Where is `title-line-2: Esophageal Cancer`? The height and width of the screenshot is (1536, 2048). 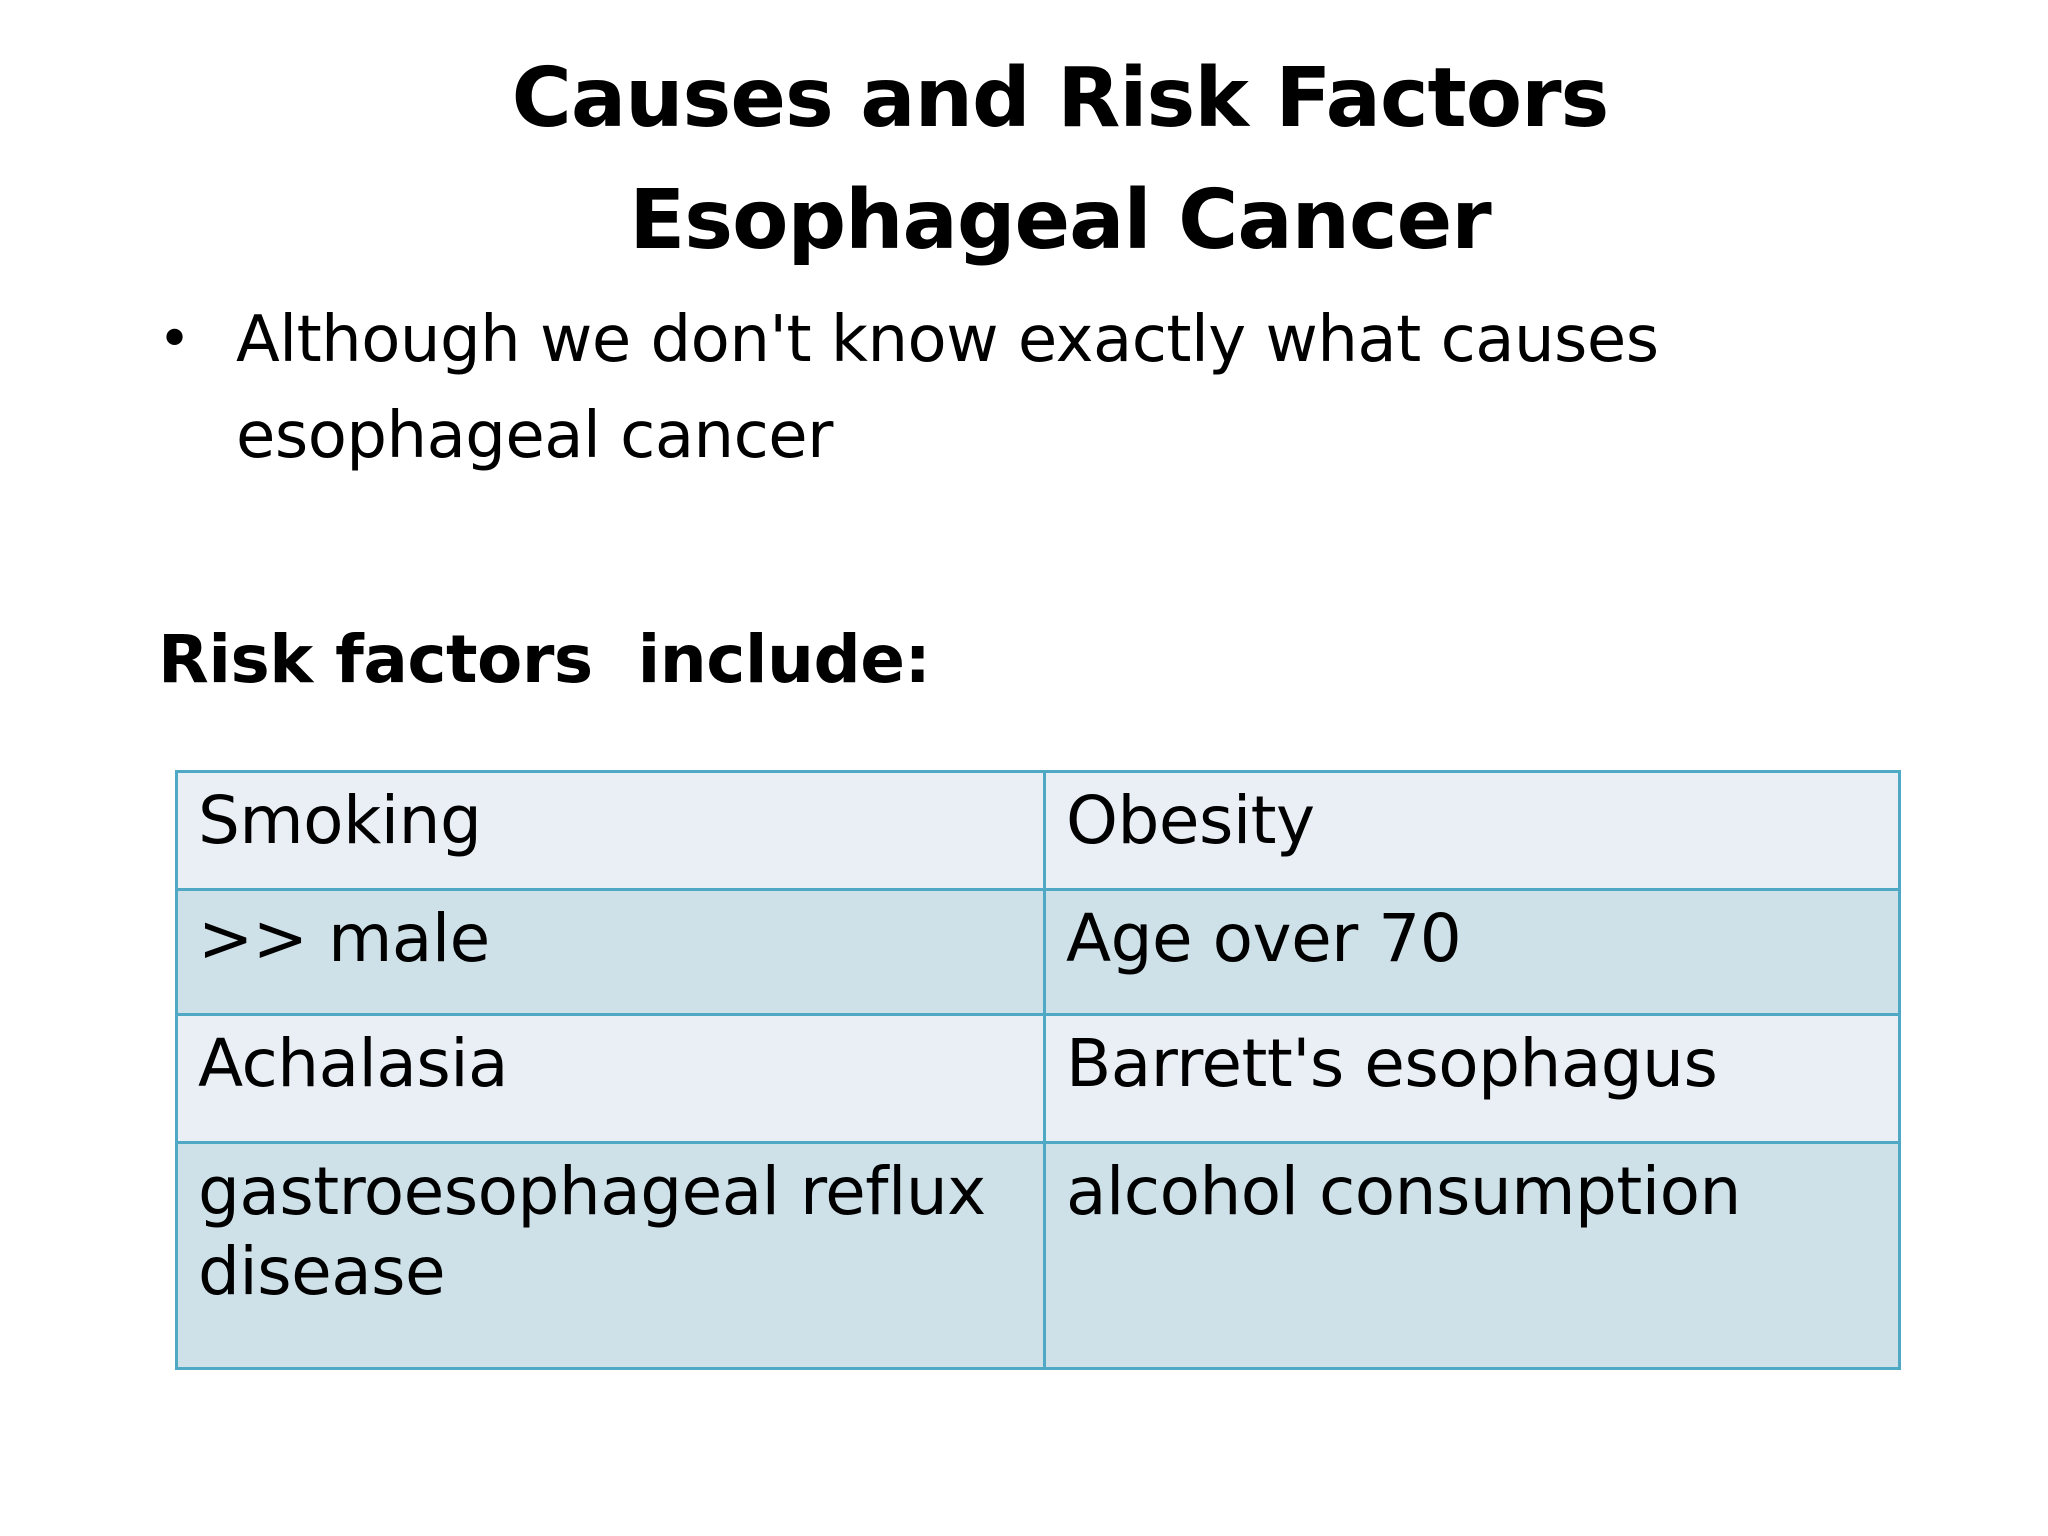 title-line-2: Esophageal Cancer is located at coordinates (1060, 220).